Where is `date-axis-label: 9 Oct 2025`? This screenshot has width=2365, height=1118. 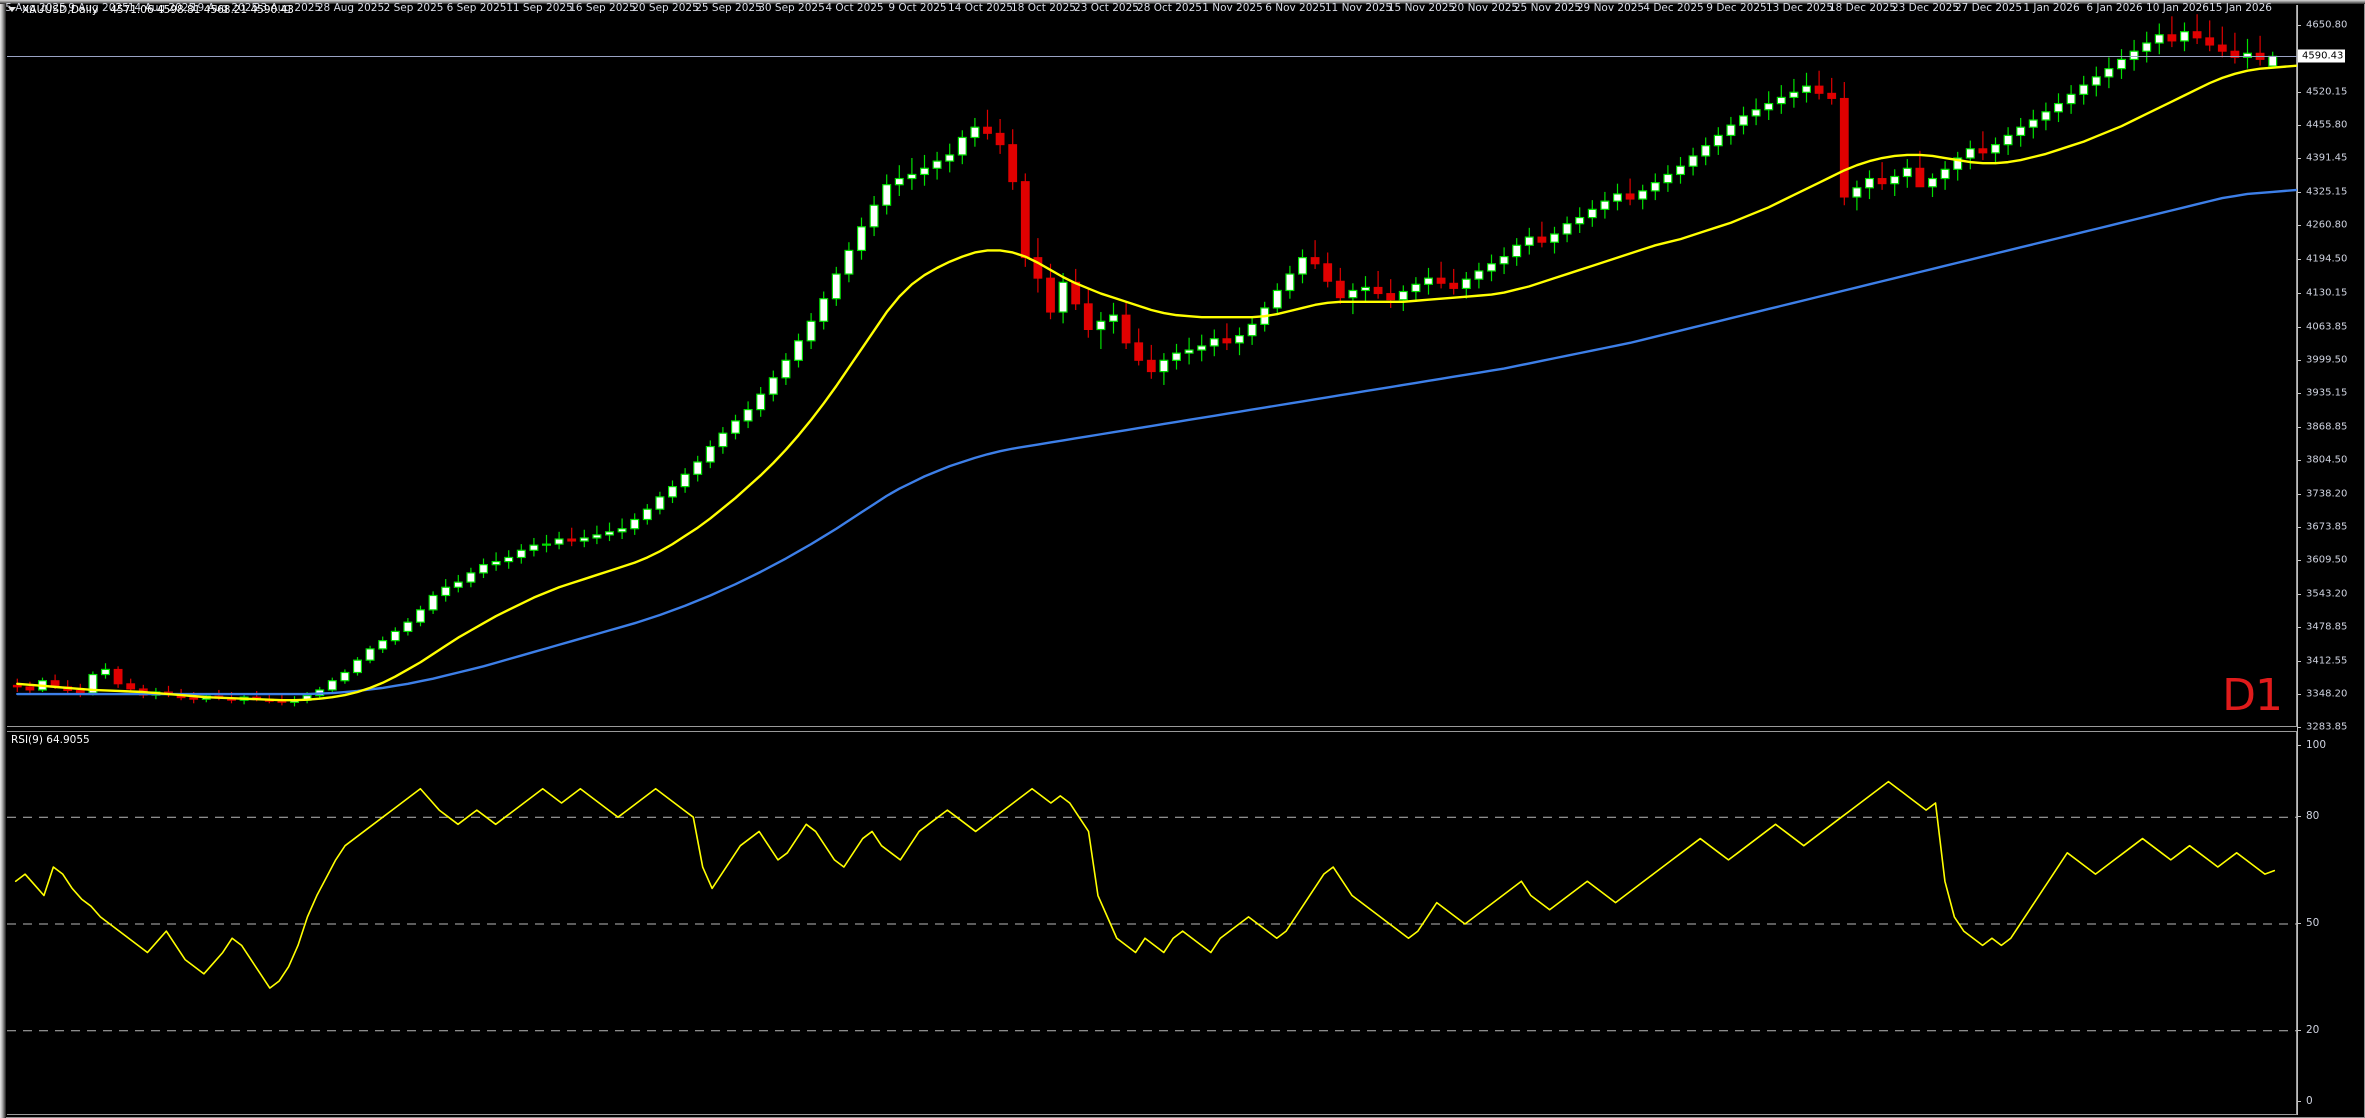 date-axis-label: 9 Oct 2025 is located at coordinates (917, 8).